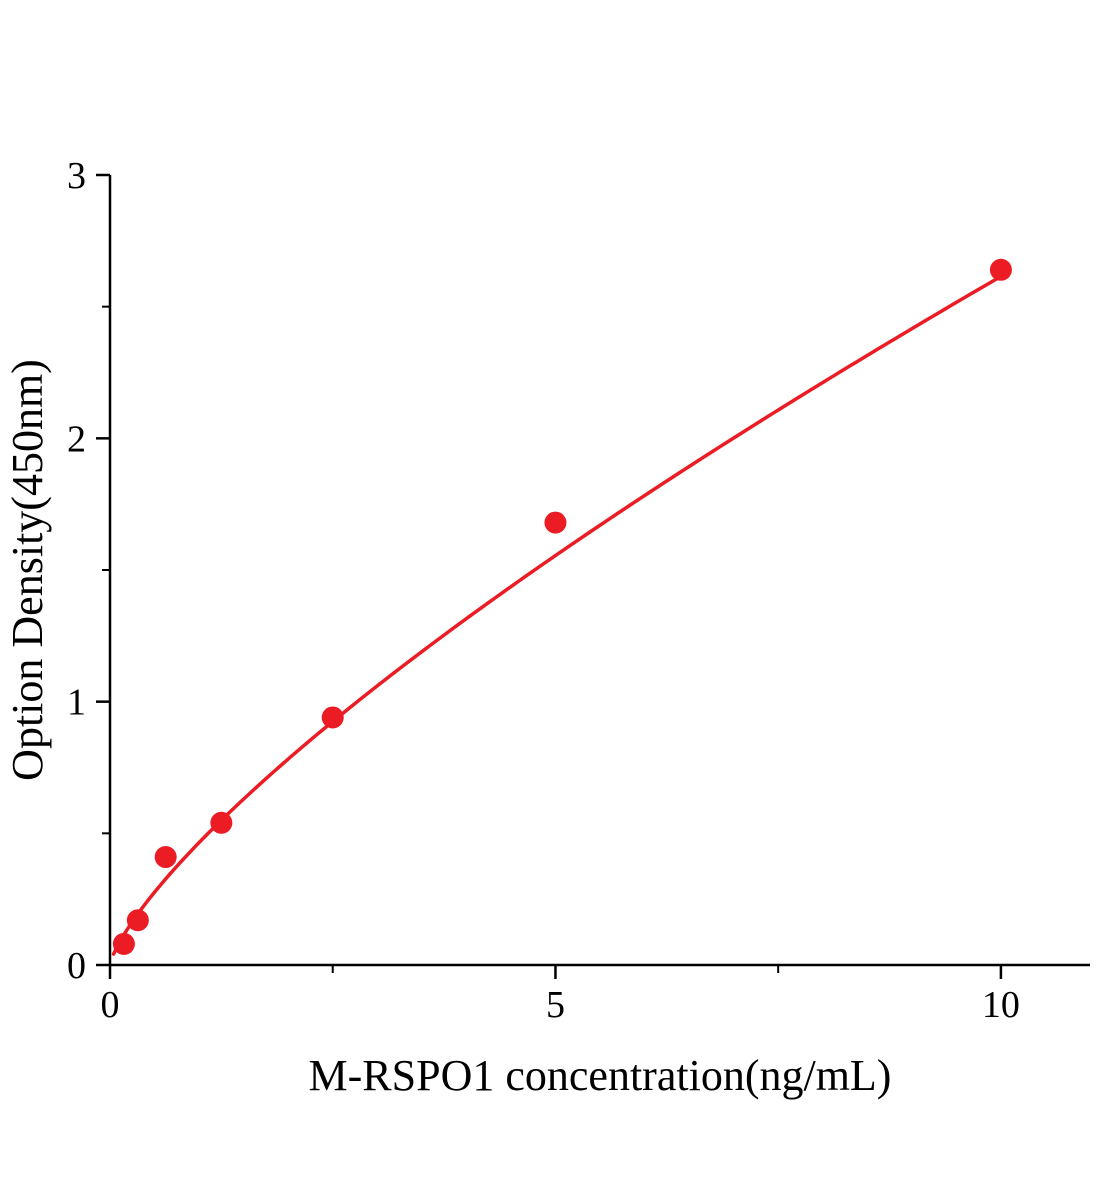 This screenshot has width=1104, height=1200. I want to click on y-tick-label: 0, so click(76, 966).